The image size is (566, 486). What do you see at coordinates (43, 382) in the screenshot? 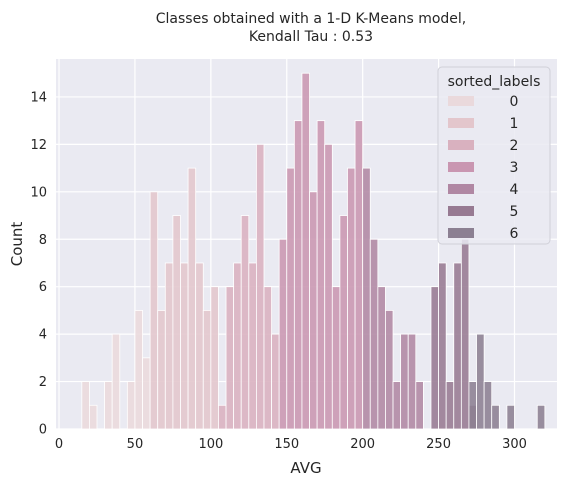
I see `y-tick-label: 2` at bounding box center [43, 382].